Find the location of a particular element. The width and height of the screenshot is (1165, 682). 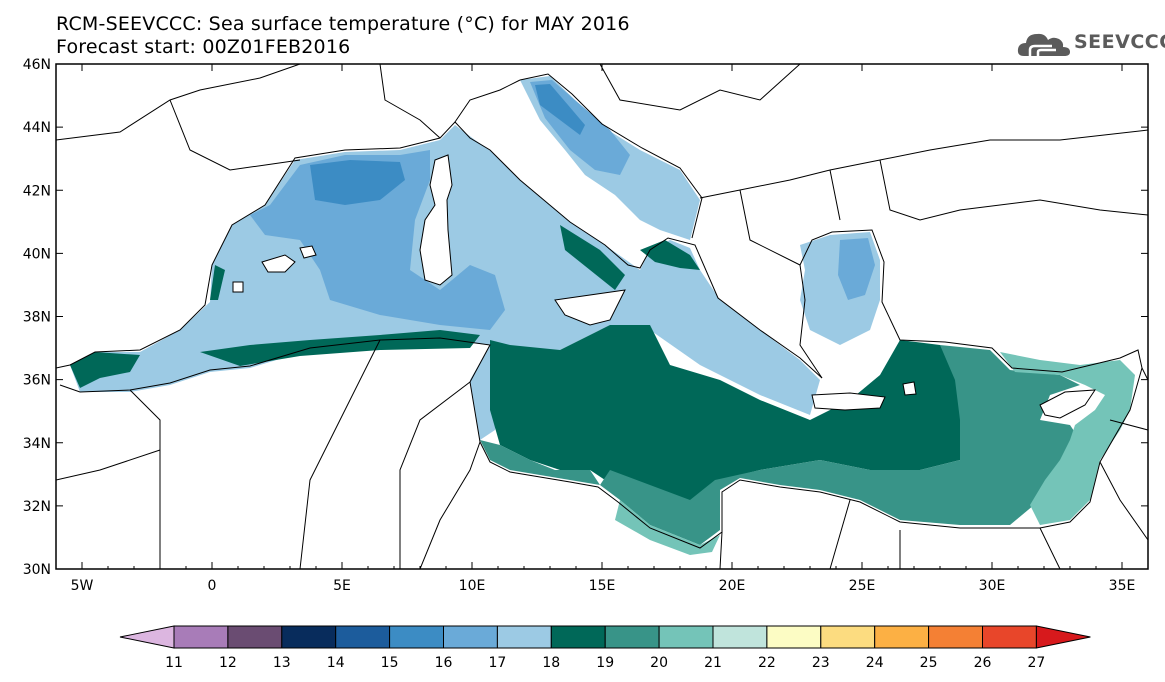

lat-label: 36N is located at coordinates (37, 381).